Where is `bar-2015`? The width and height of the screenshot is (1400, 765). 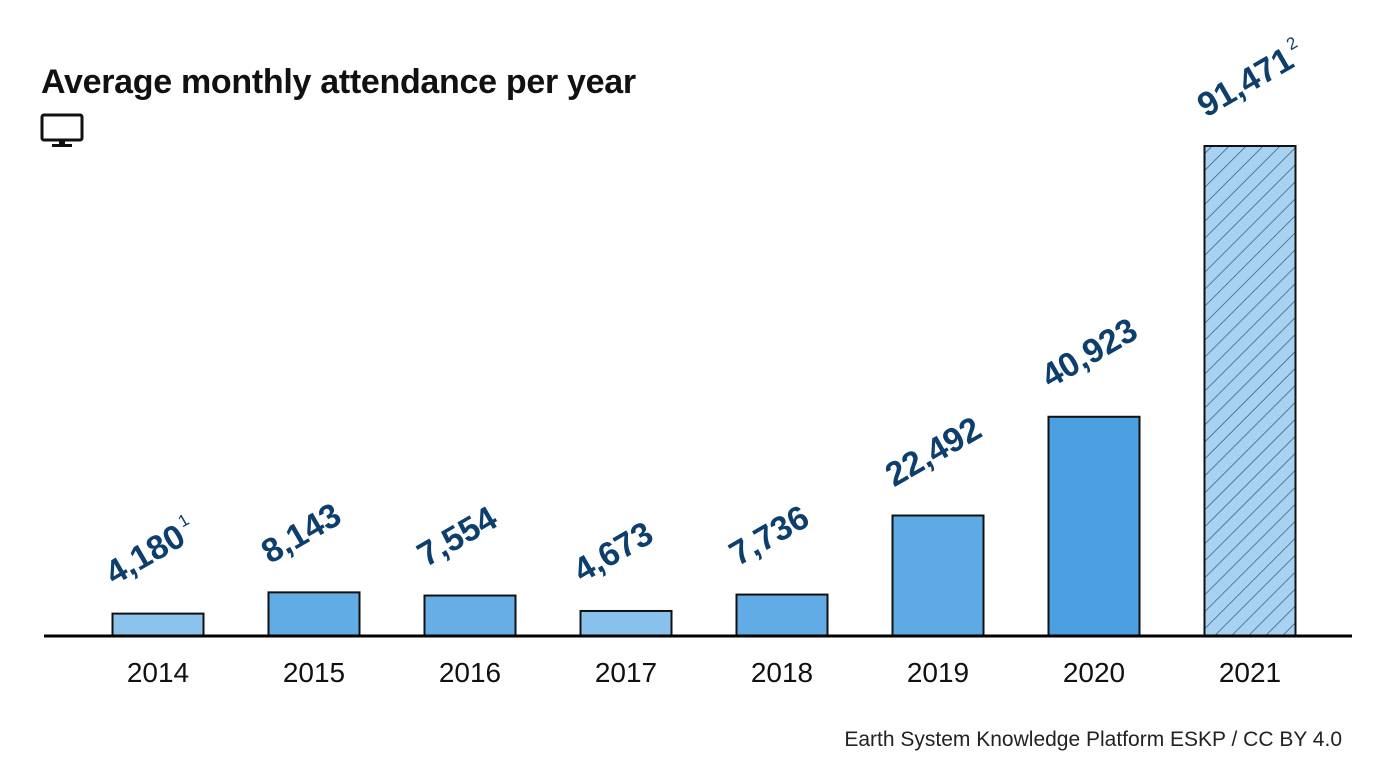
bar-2015 is located at coordinates (314, 614).